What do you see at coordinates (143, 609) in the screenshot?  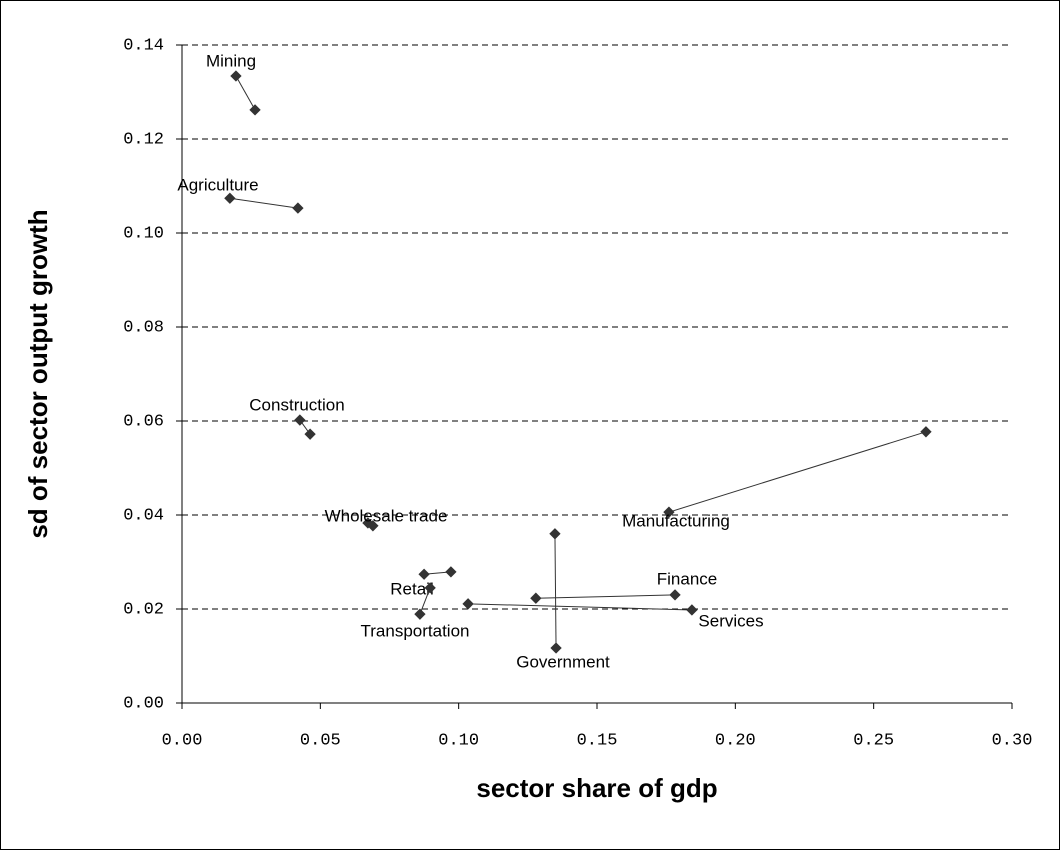 I see `y-tick-label: 0.02` at bounding box center [143, 609].